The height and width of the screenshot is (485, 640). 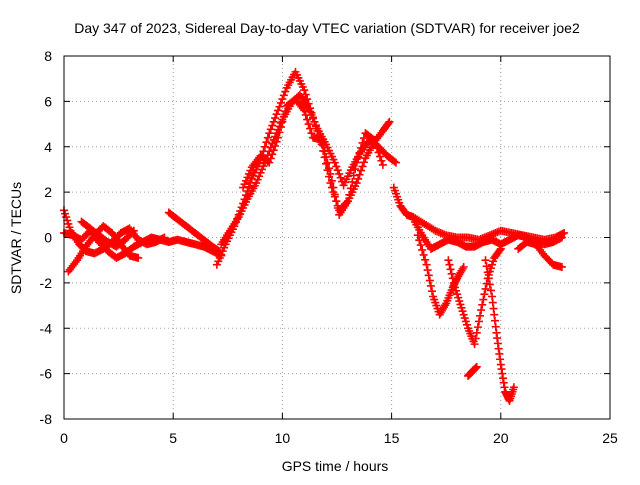 I want to click on y-axis-label: SDTVAR / TECUs, so click(x=16, y=238).